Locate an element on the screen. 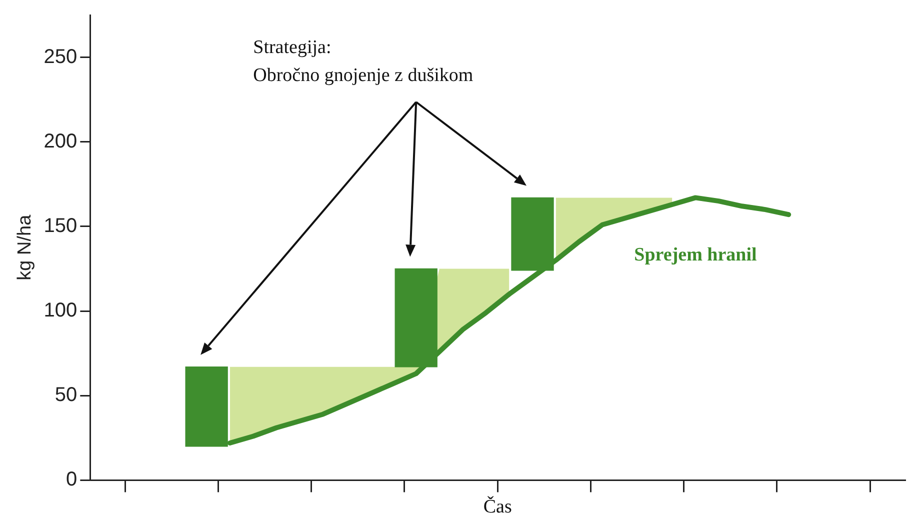 The height and width of the screenshot is (528, 909). y-tick-label: 50 is located at coordinates (66, 395).